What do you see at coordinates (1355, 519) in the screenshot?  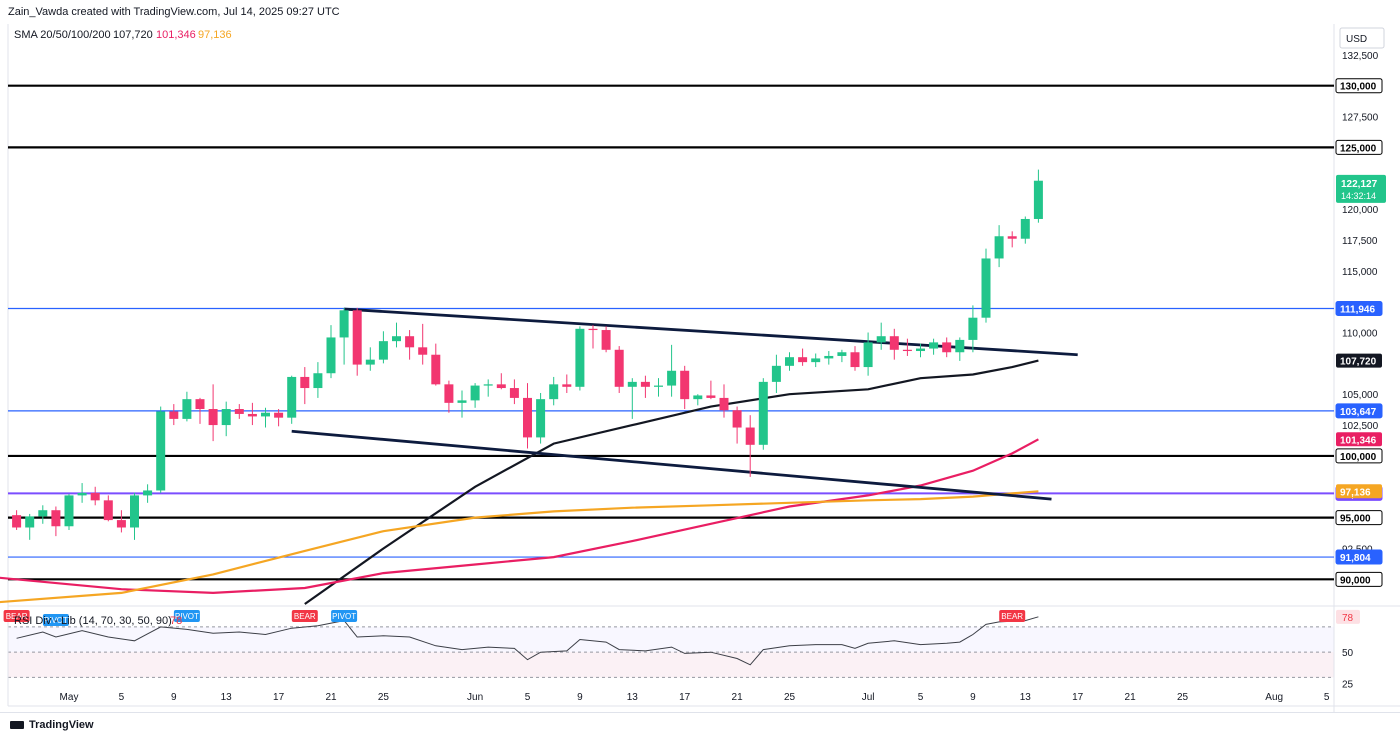 I see `level-axis-label: 95,000` at bounding box center [1355, 519].